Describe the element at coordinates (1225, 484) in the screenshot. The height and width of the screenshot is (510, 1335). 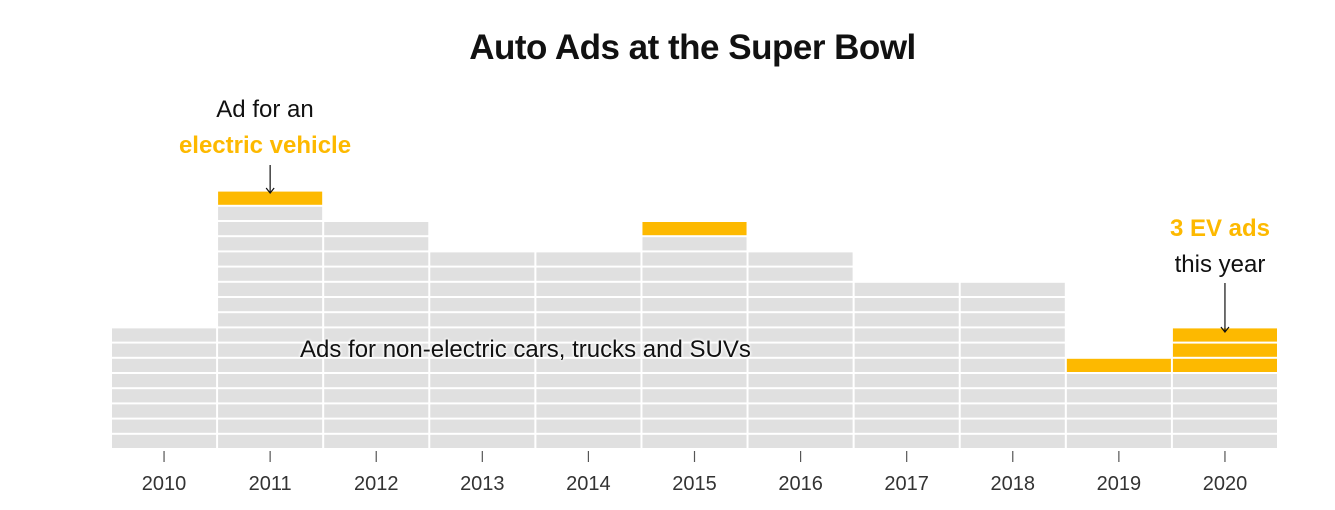
I see `x-tick-label: 2020` at that location.